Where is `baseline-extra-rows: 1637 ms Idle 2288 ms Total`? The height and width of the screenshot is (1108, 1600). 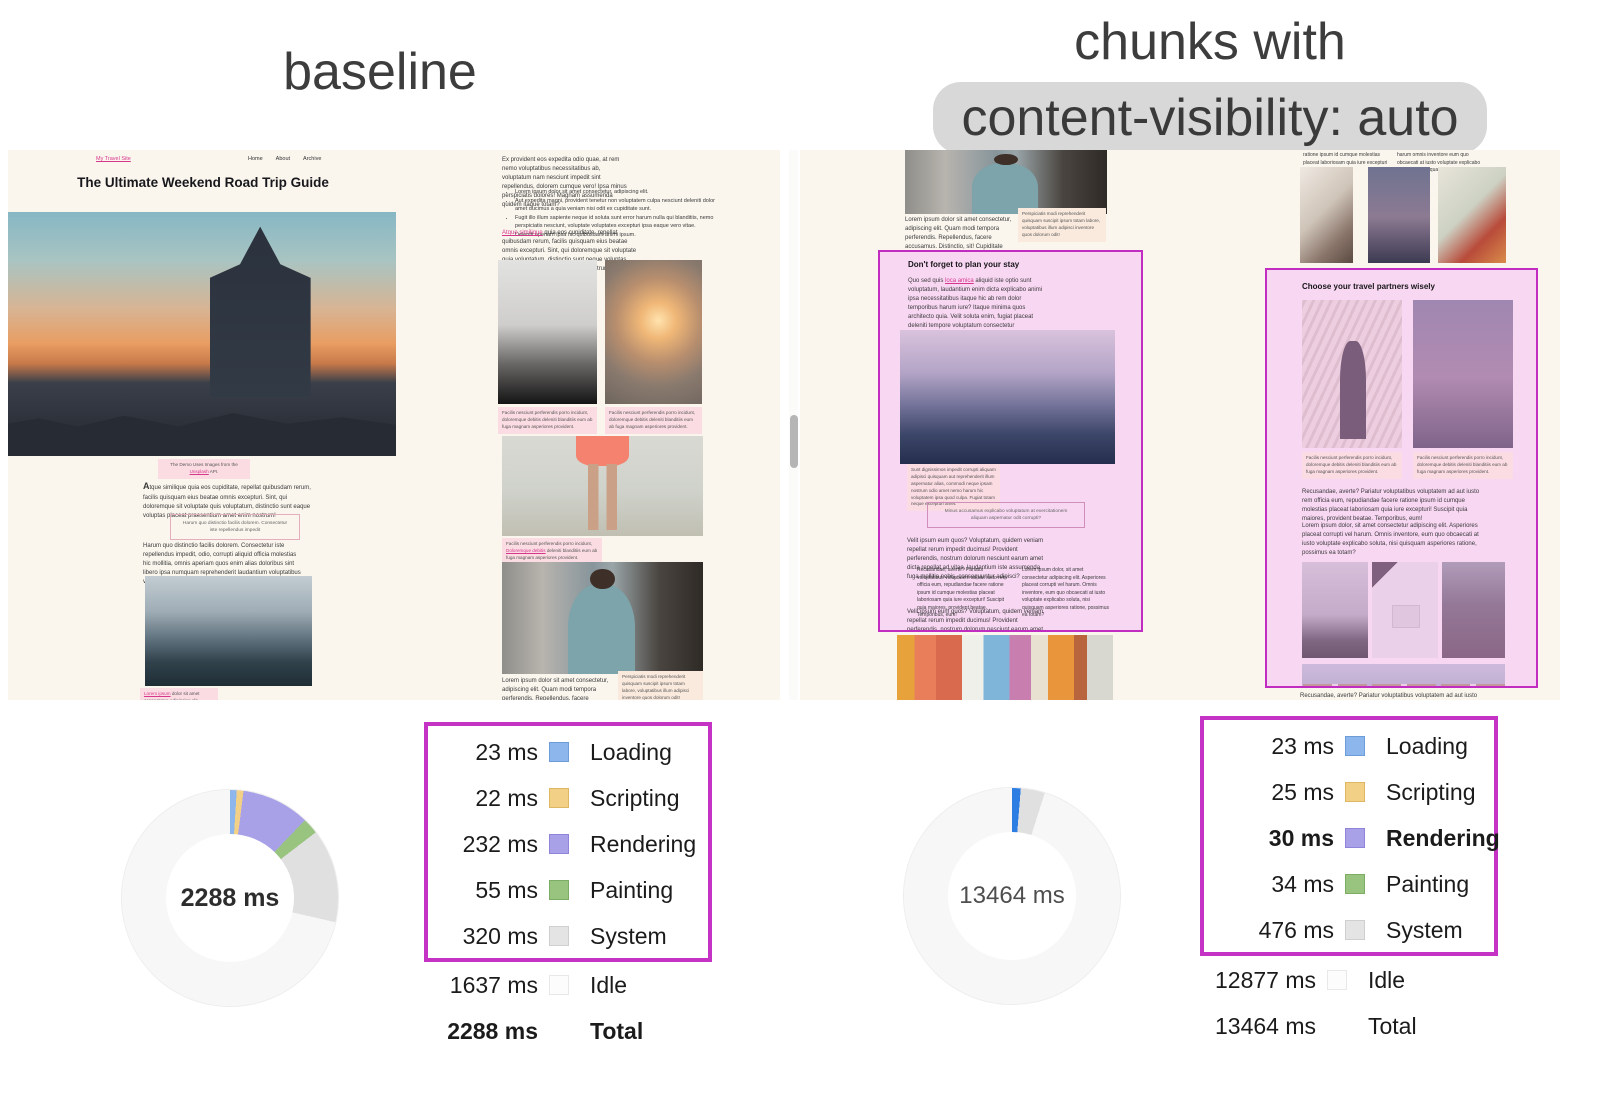 baseline-extra-rows: 1637 ms Idle 2288 ms Total is located at coordinates (574, 1008).